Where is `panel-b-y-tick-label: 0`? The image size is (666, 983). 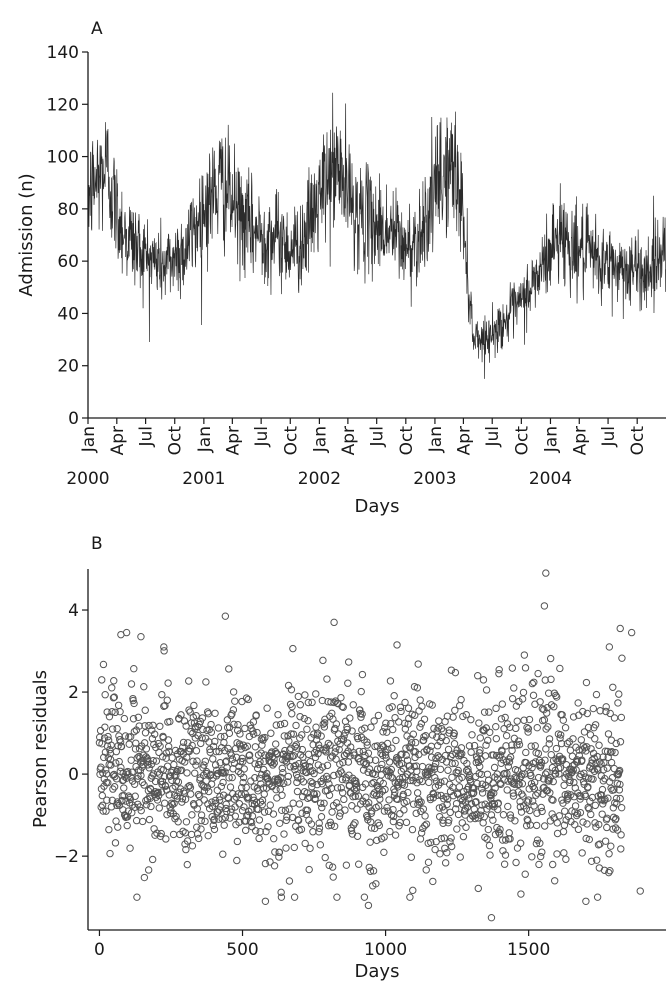 panel-b-y-tick-label: 0 is located at coordinates (73, 775).